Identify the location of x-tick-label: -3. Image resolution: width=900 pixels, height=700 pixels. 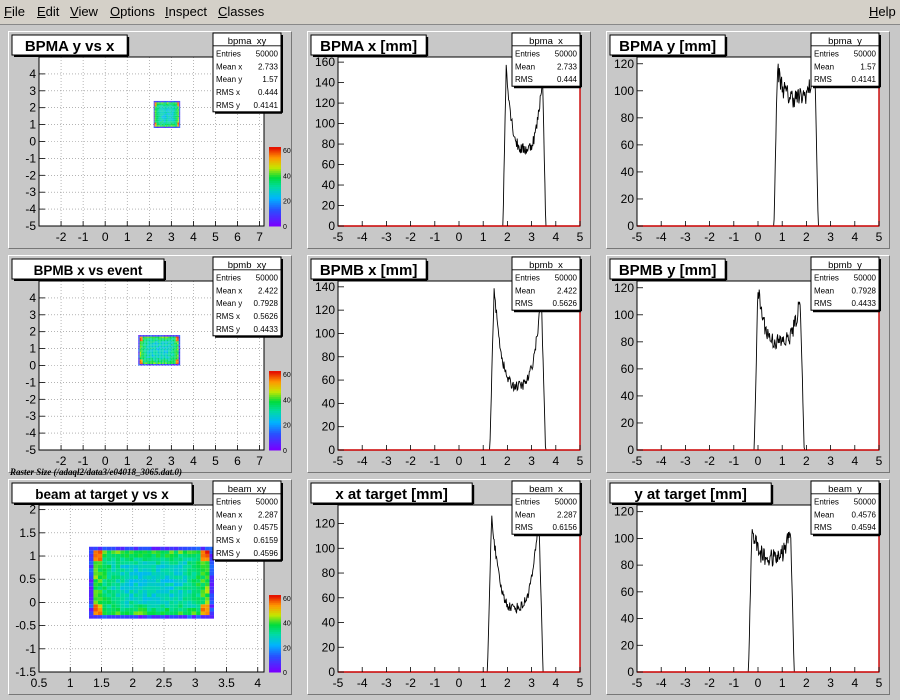
(685, 461).